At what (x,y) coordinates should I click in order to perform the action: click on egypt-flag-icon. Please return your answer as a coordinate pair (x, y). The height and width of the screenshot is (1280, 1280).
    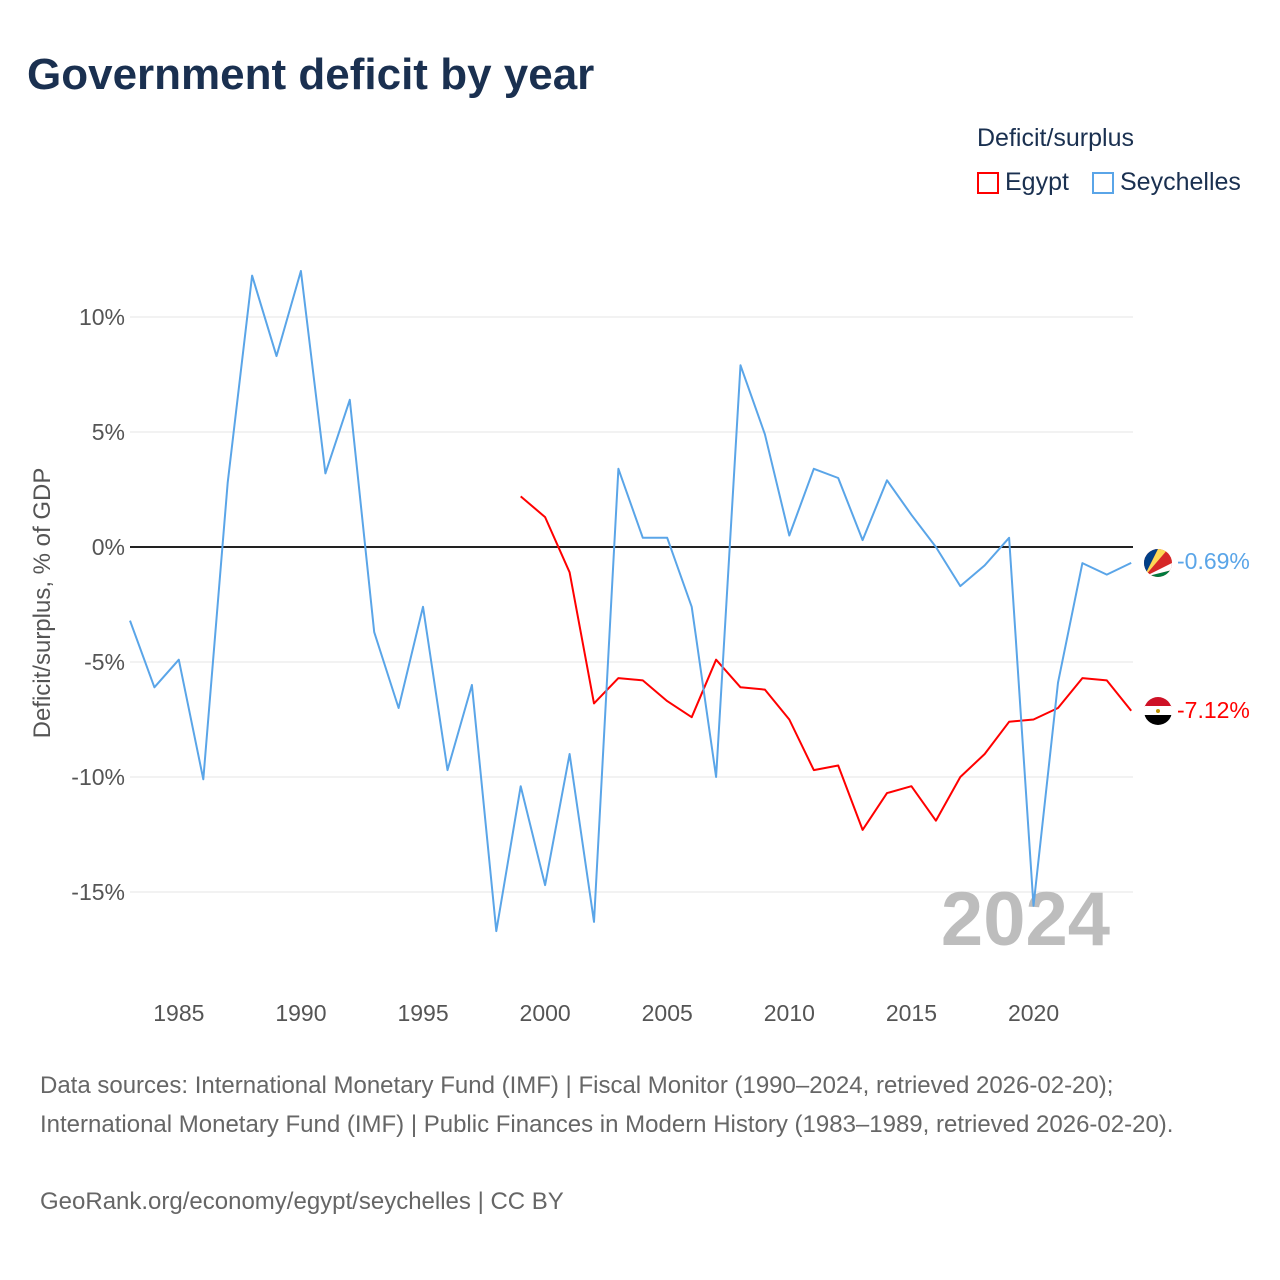
    Looking at the image, I should click on (1158, 711).